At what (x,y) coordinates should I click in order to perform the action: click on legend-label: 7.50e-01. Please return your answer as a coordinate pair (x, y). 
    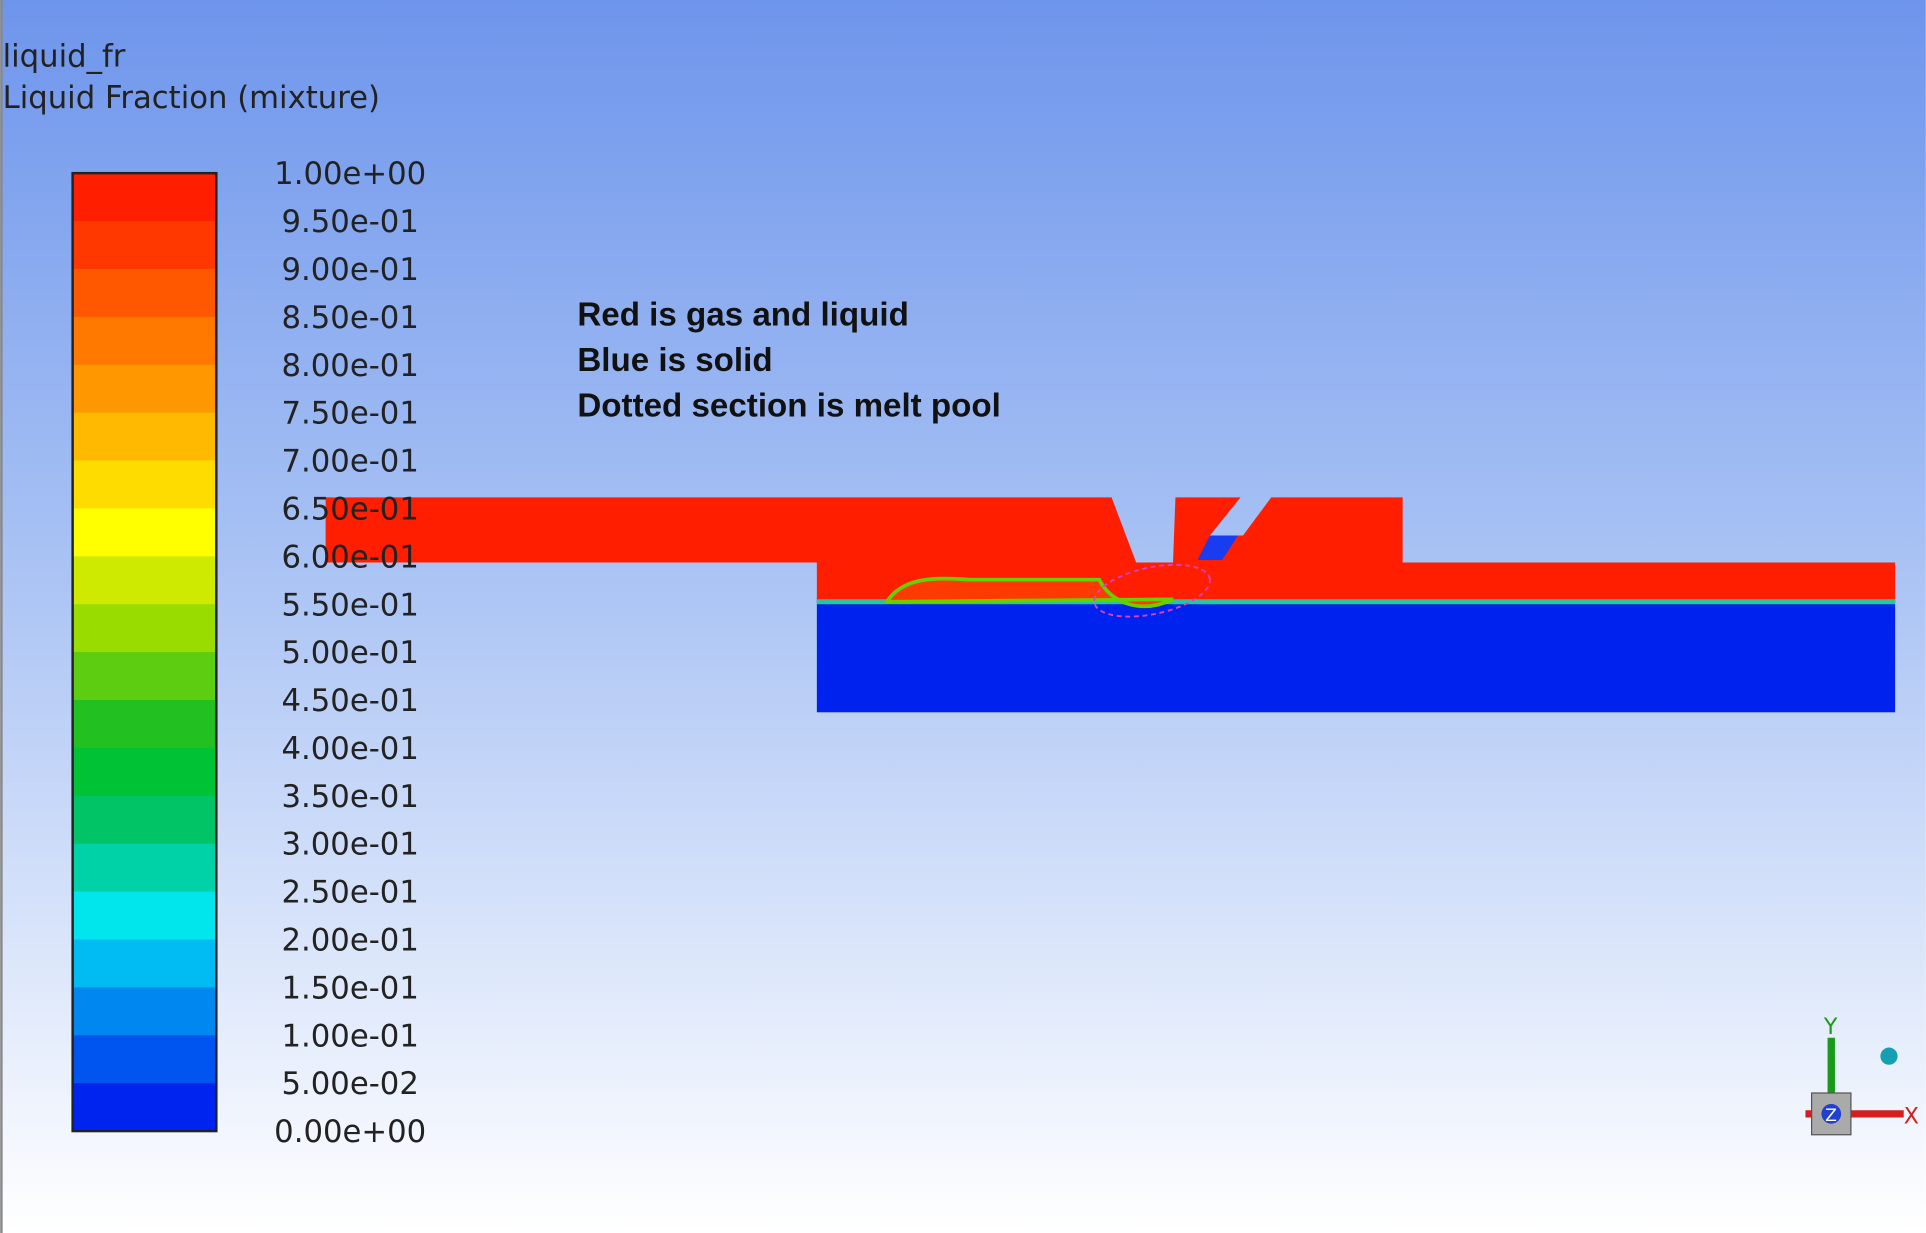
    Looking at the image, I should click on (350, 414).